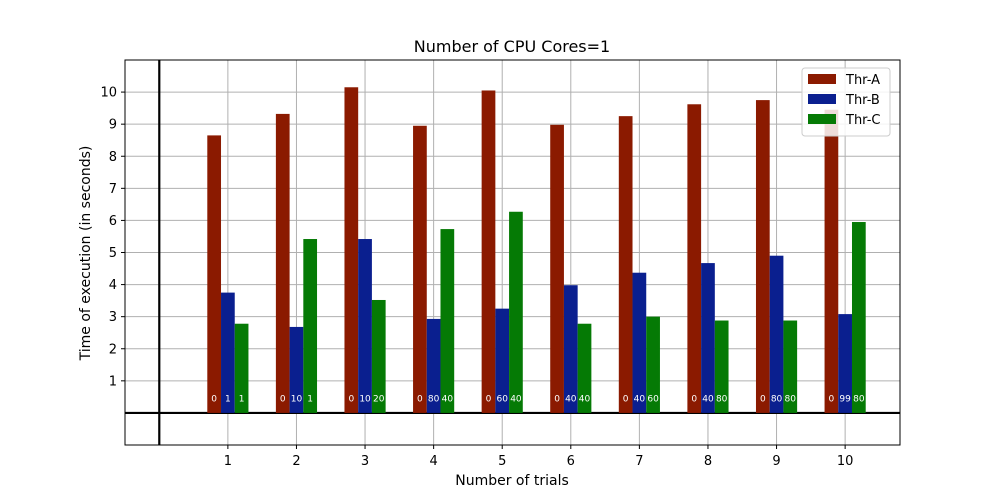 The width and height of the screenshot is (1000, 500). Describe the element at coordinates (845, 461) in the screenshot. I see `x-tick-label: 10` at that location.